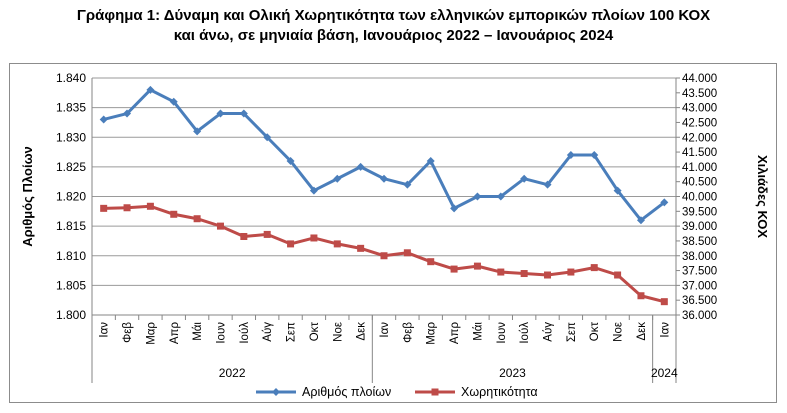 The height and width of the screenshot is (413, 787). Describe the element at coordinates (699, 183) in the screenshot. I see `y2-tick-label: 40.500` at that location.